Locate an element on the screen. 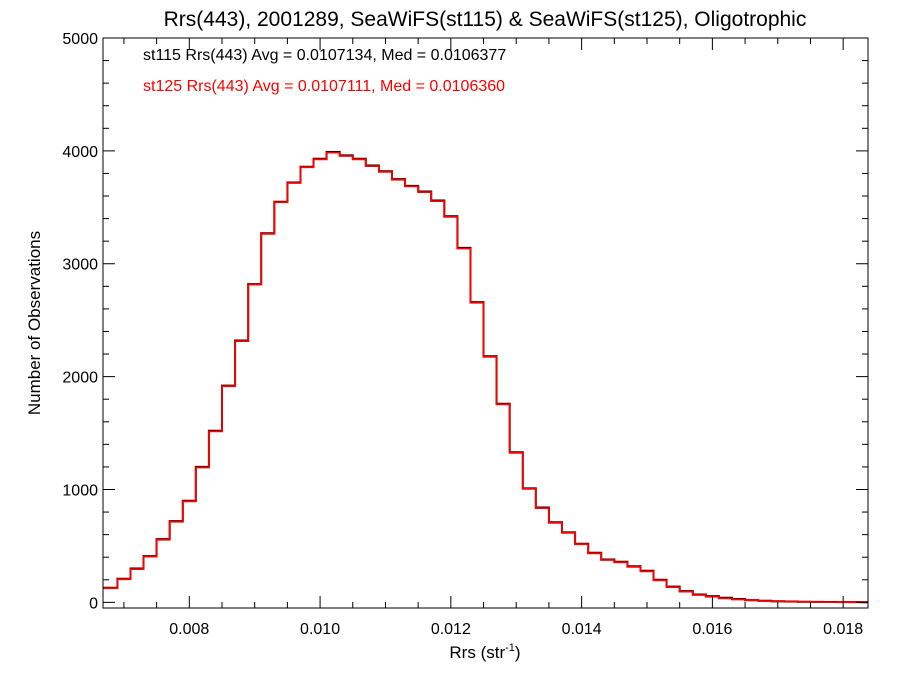  y-tick-label: 5000 is located at coordinates (80, 39).